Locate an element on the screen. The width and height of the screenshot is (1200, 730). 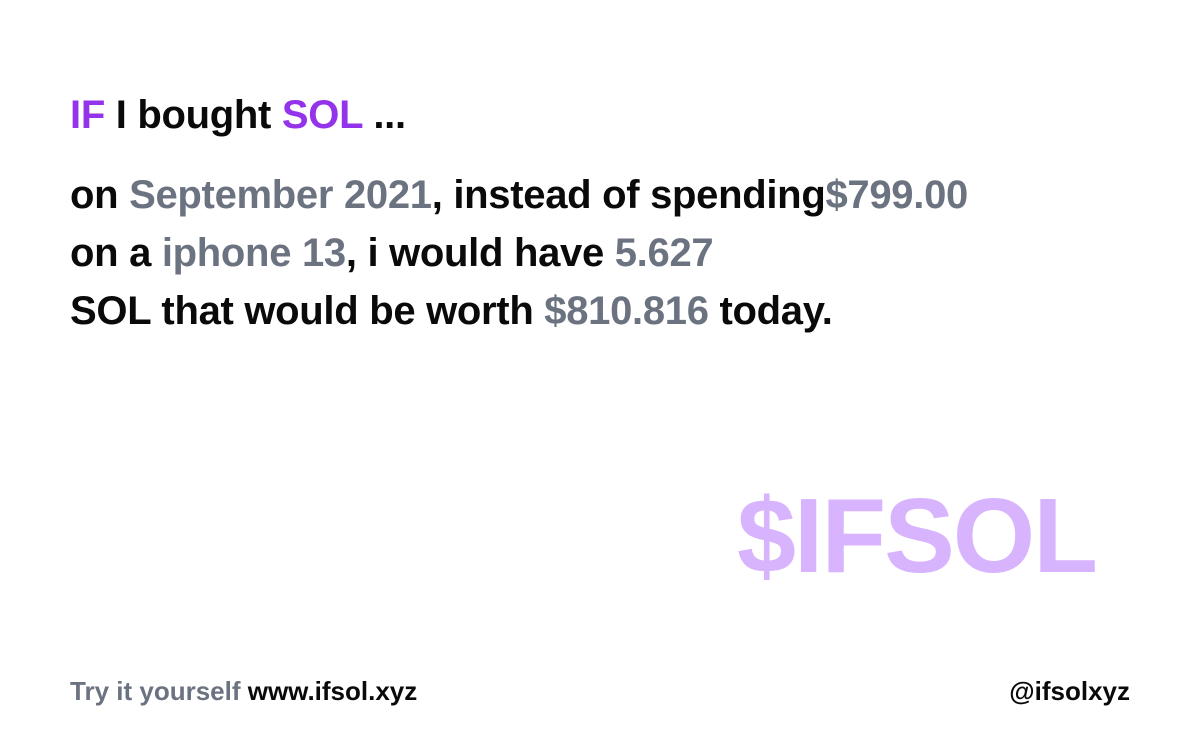
body-instead: , instead of spending is located at coordinates (629, 195).